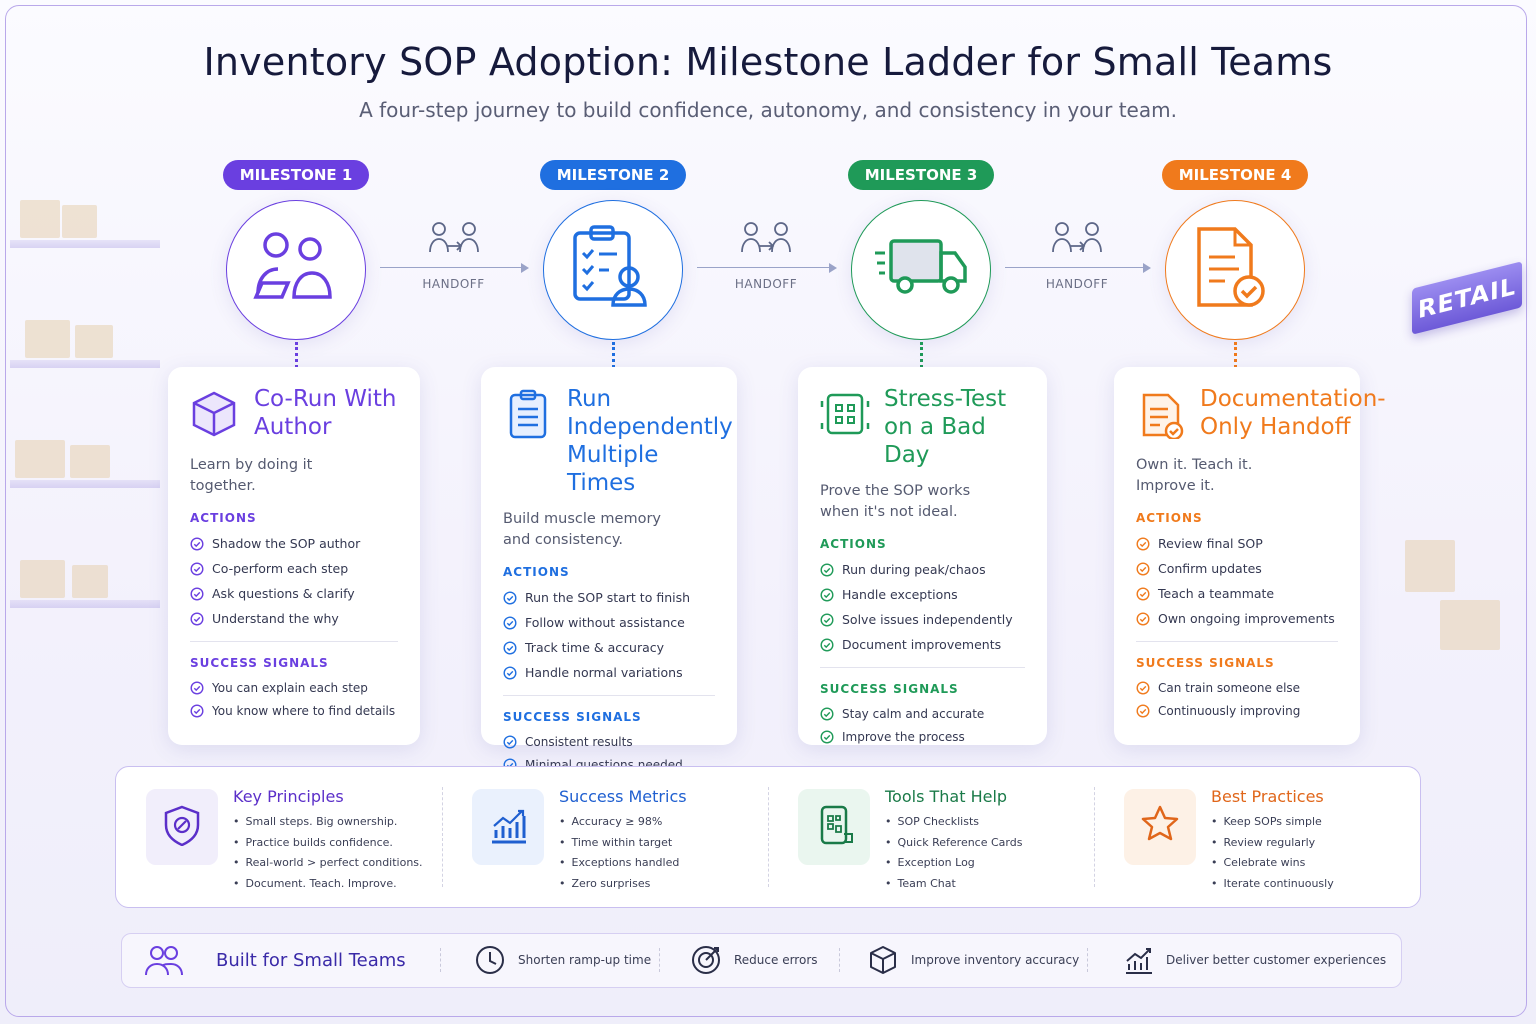 Image resolution: width=1536 pixels, height=1024 pixels. I want to click on action-item: Ask questions & clarify, so click(294, 593).